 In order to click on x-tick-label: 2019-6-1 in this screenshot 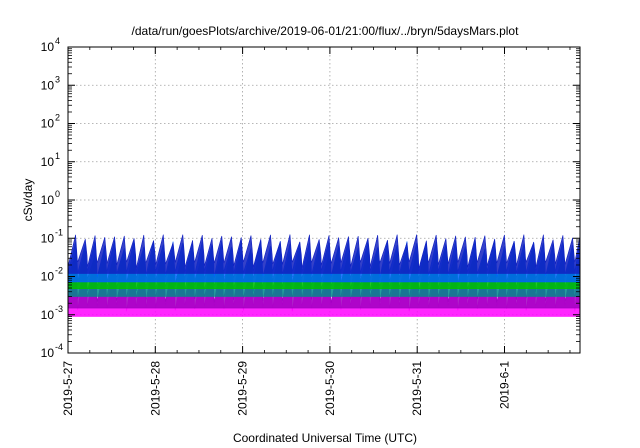, I will do `click(505, 385)`.